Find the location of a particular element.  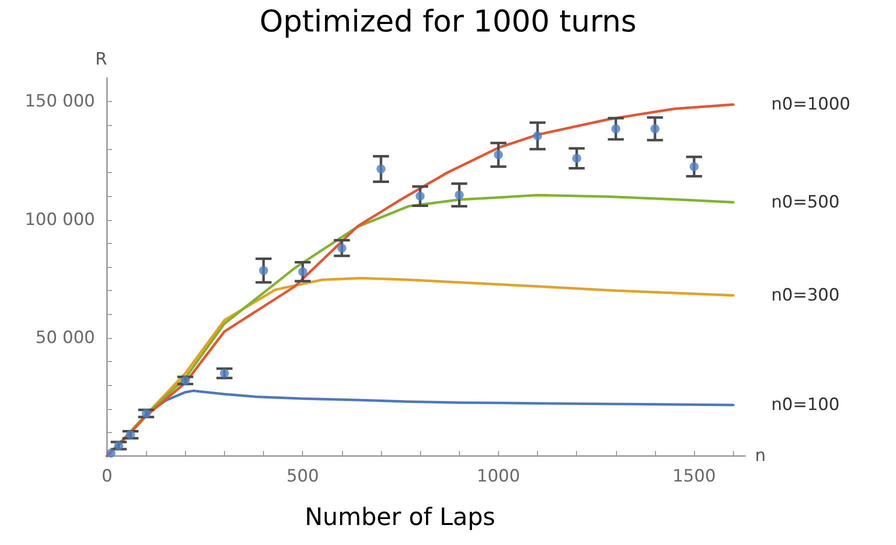

x-tick-label: 1500 is located at coordinates (694, 476).